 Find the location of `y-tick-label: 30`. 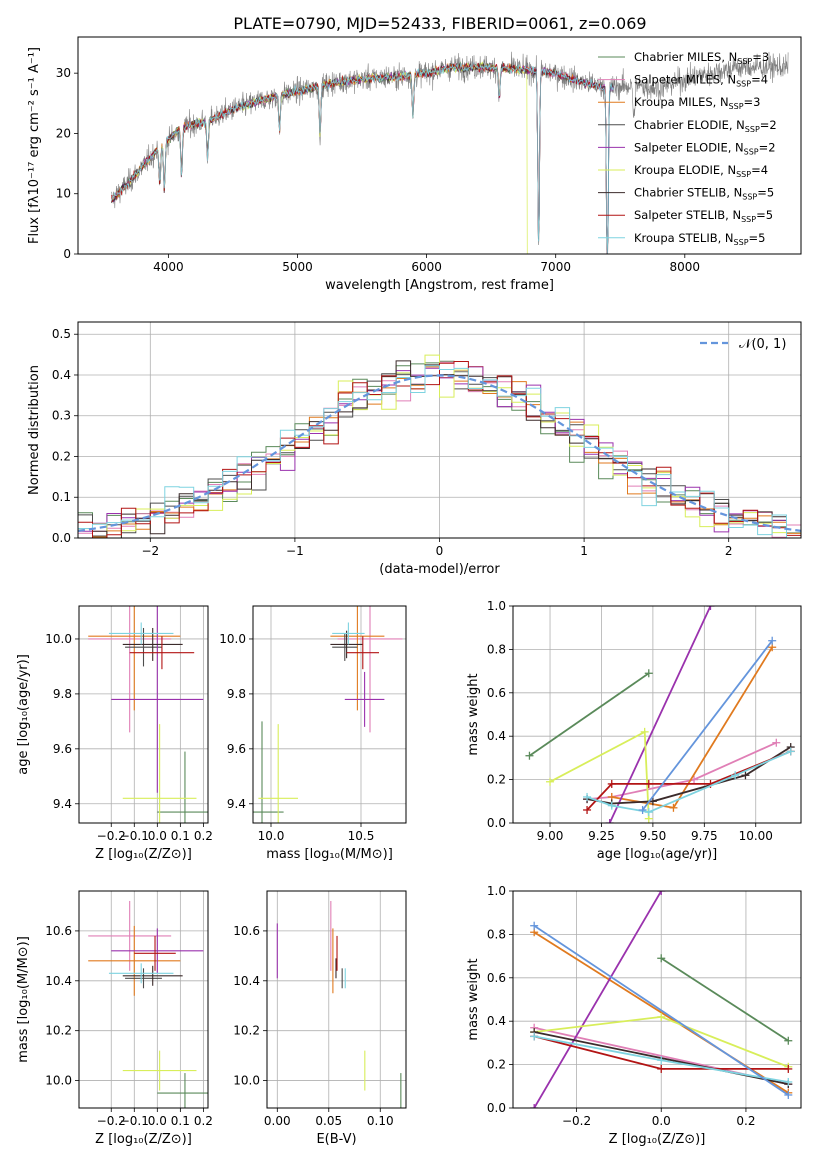

y-tick-label: 30 is located at coordinates (63, 73).